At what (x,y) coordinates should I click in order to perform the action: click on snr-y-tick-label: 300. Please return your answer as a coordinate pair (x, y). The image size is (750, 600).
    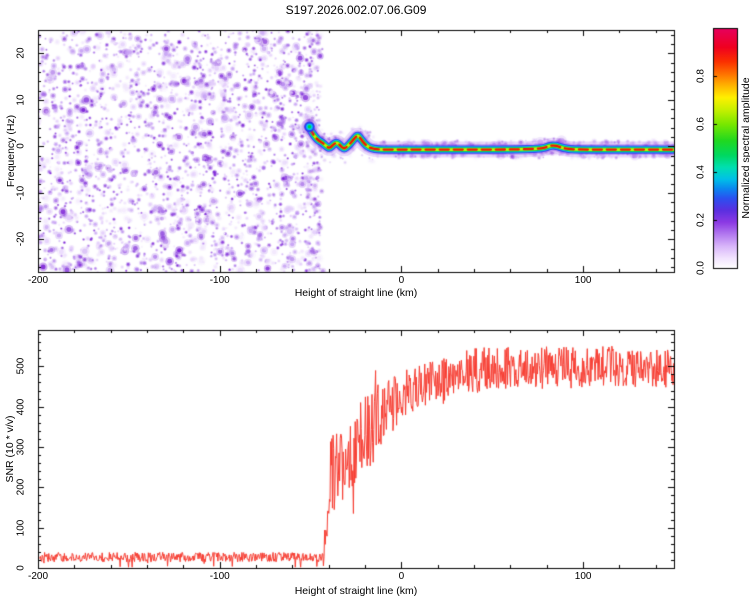
    Looking at the image, I should click on (21, 447).